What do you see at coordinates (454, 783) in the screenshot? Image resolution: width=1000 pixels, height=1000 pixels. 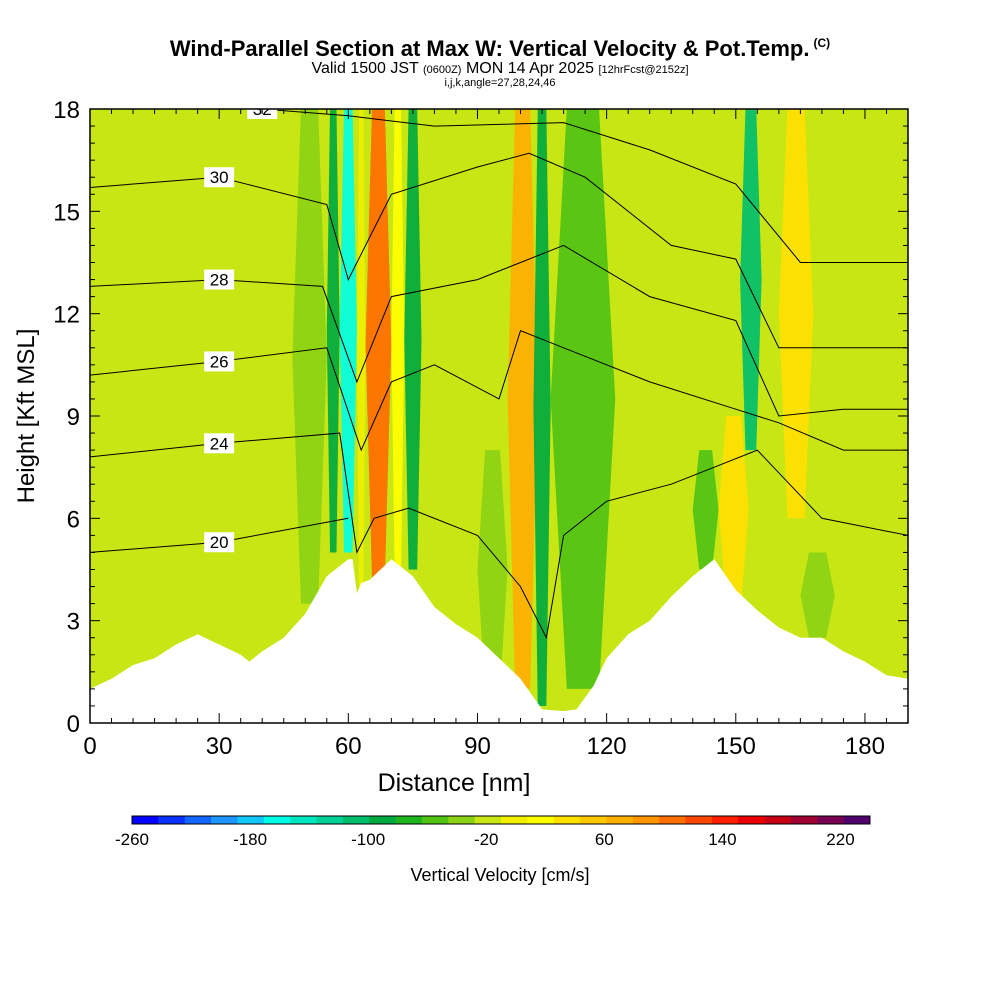 I see `x-axis-label: Distance [nm]` at bounding box center [454, 783].